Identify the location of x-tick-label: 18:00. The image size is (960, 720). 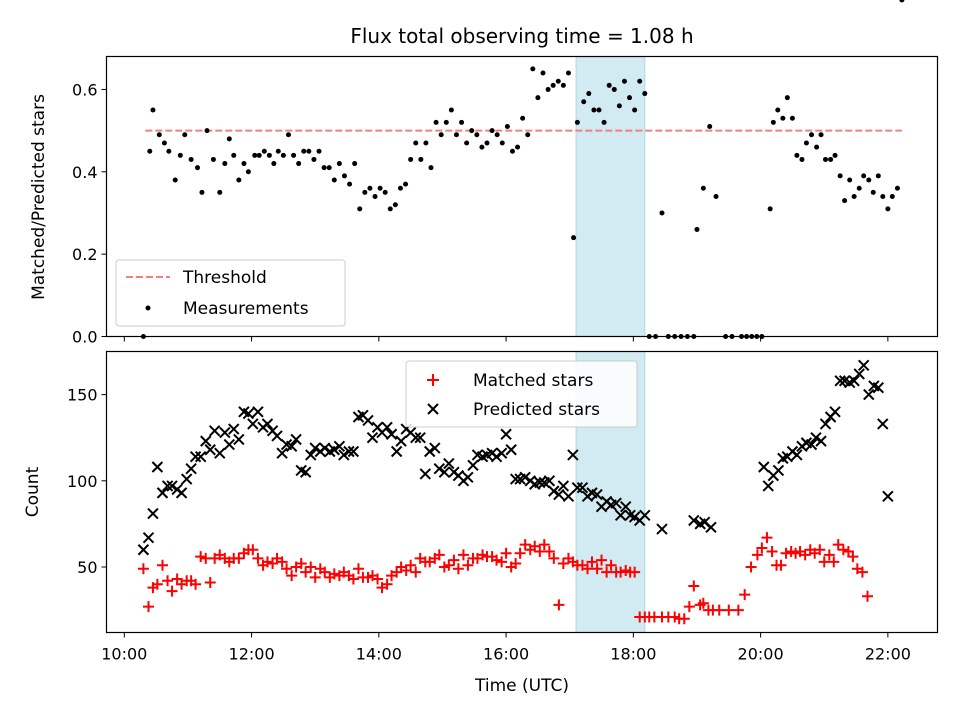
(633, 654).